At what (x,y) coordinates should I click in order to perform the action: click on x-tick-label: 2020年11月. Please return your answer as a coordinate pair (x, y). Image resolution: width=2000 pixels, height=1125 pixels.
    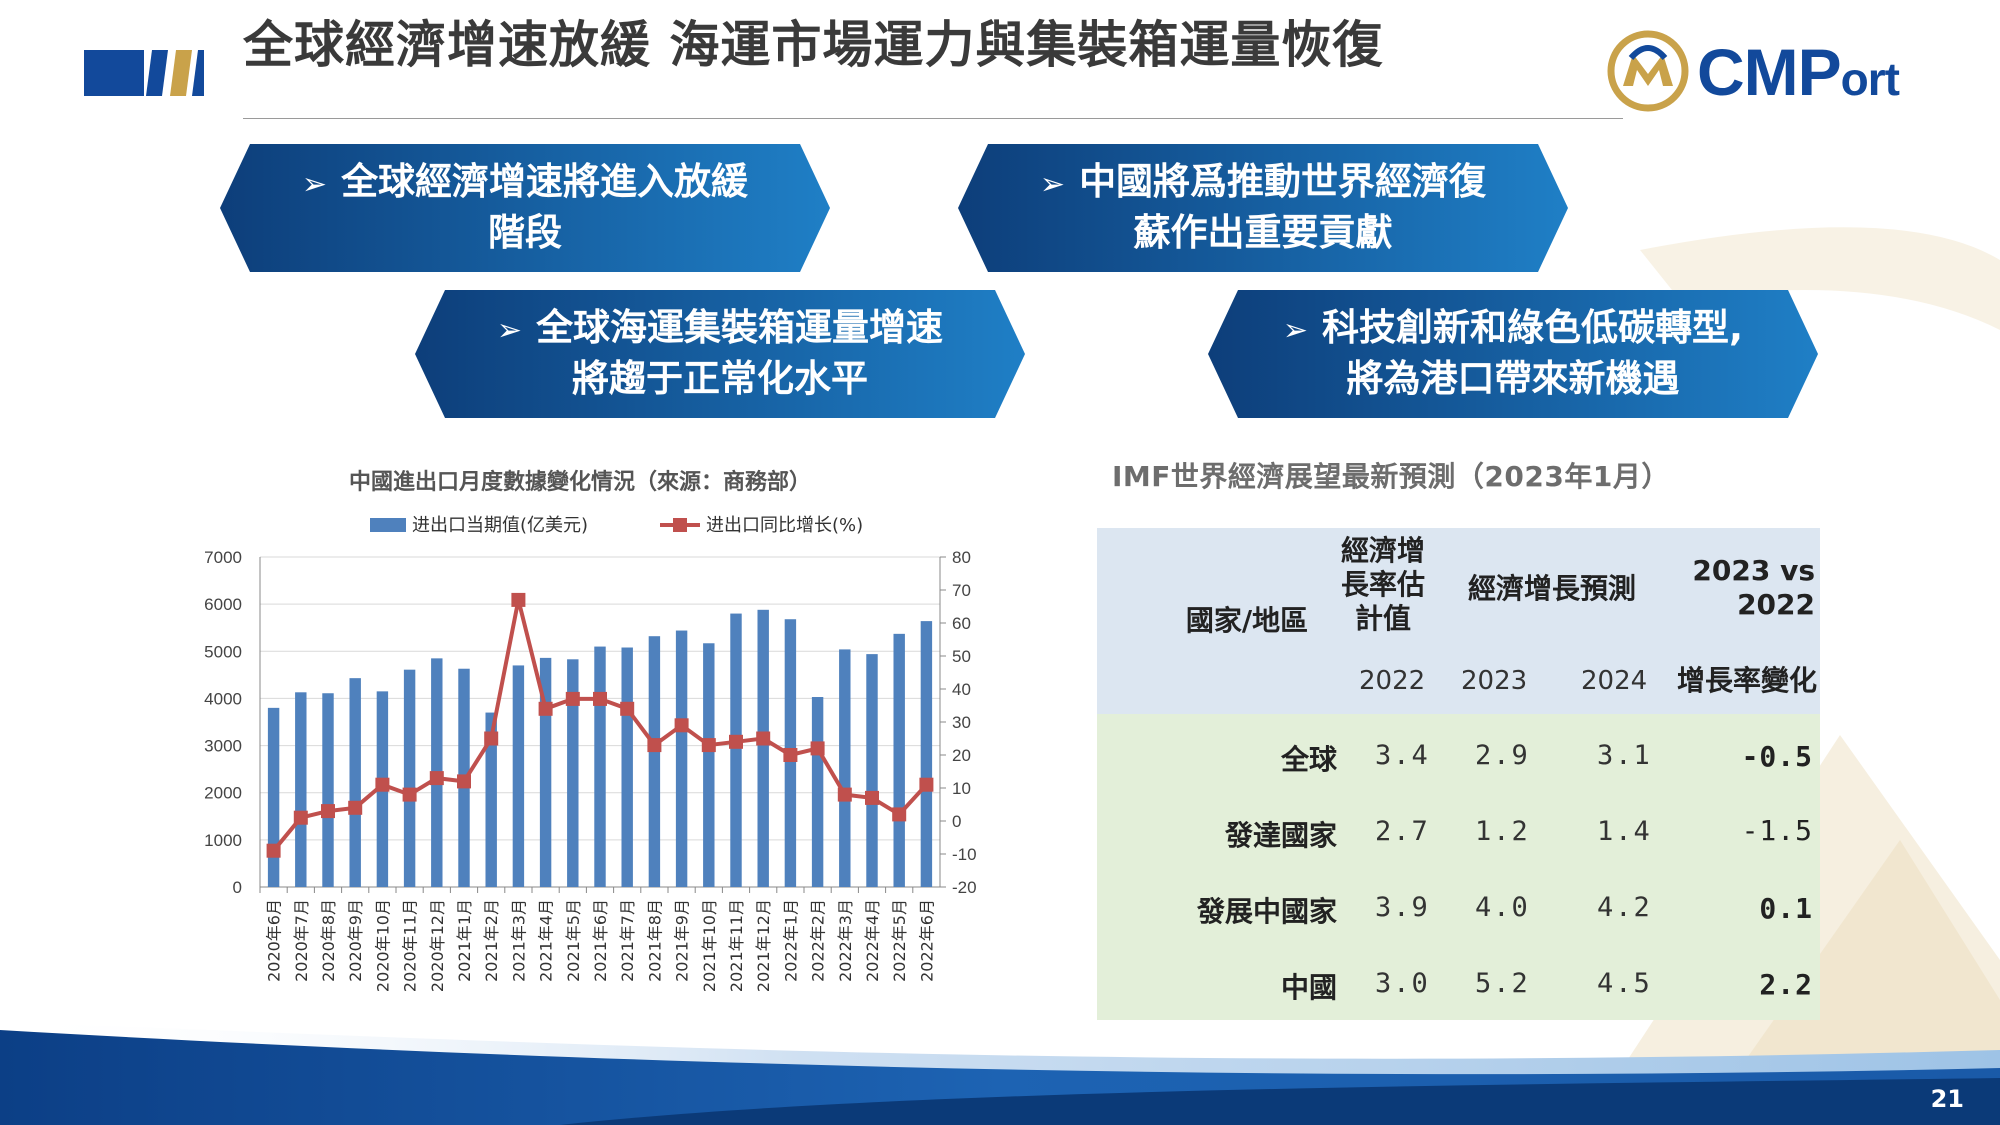
    Looking at the image, I should click on (410, 945).